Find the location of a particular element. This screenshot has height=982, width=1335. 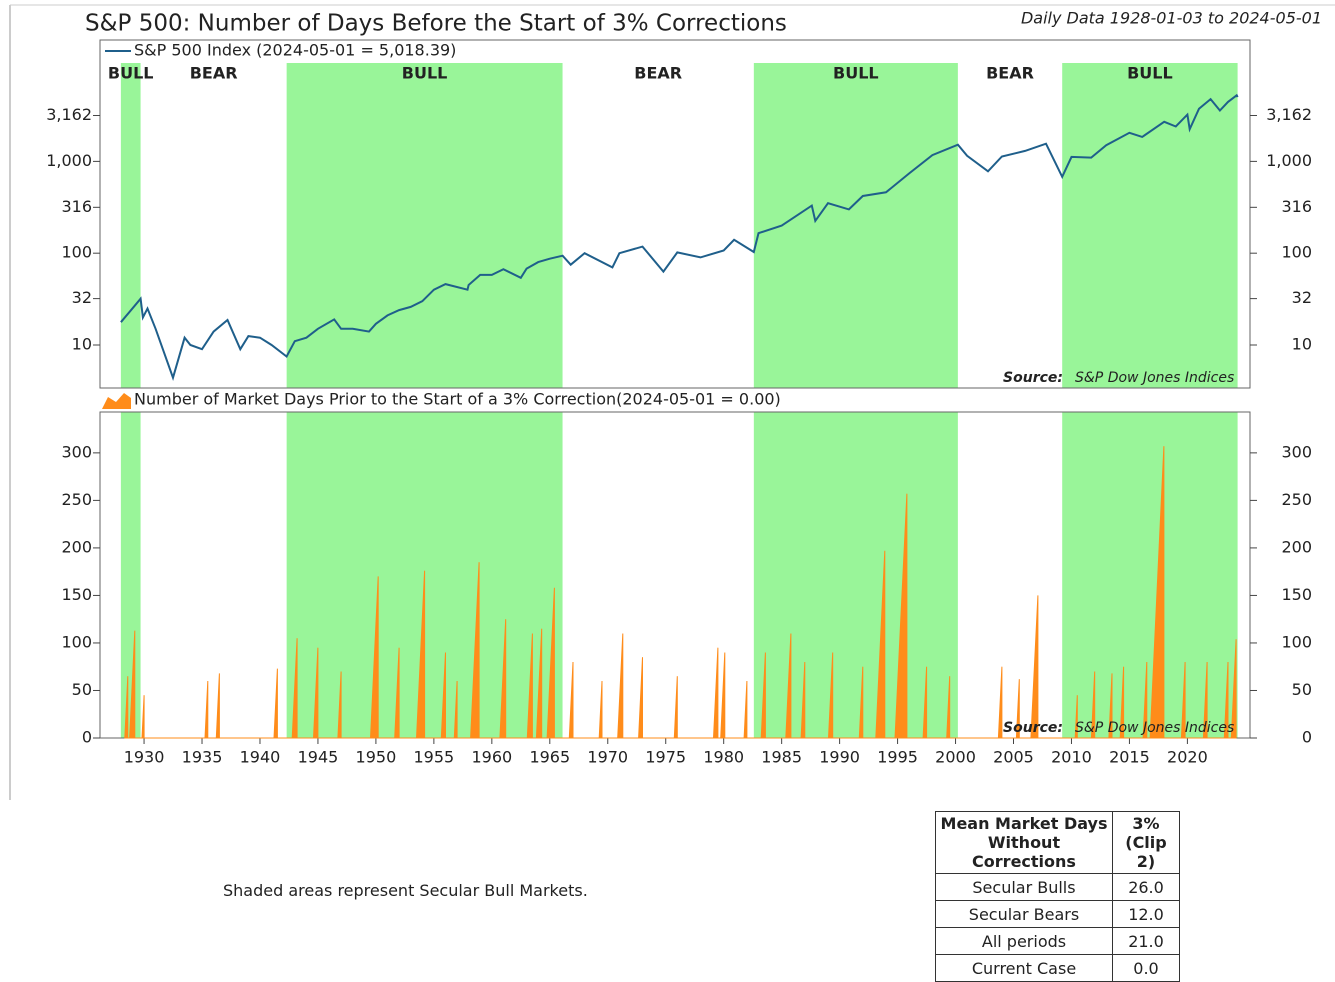

x-tick-label: 1940 is located at coordinates (260, 757).